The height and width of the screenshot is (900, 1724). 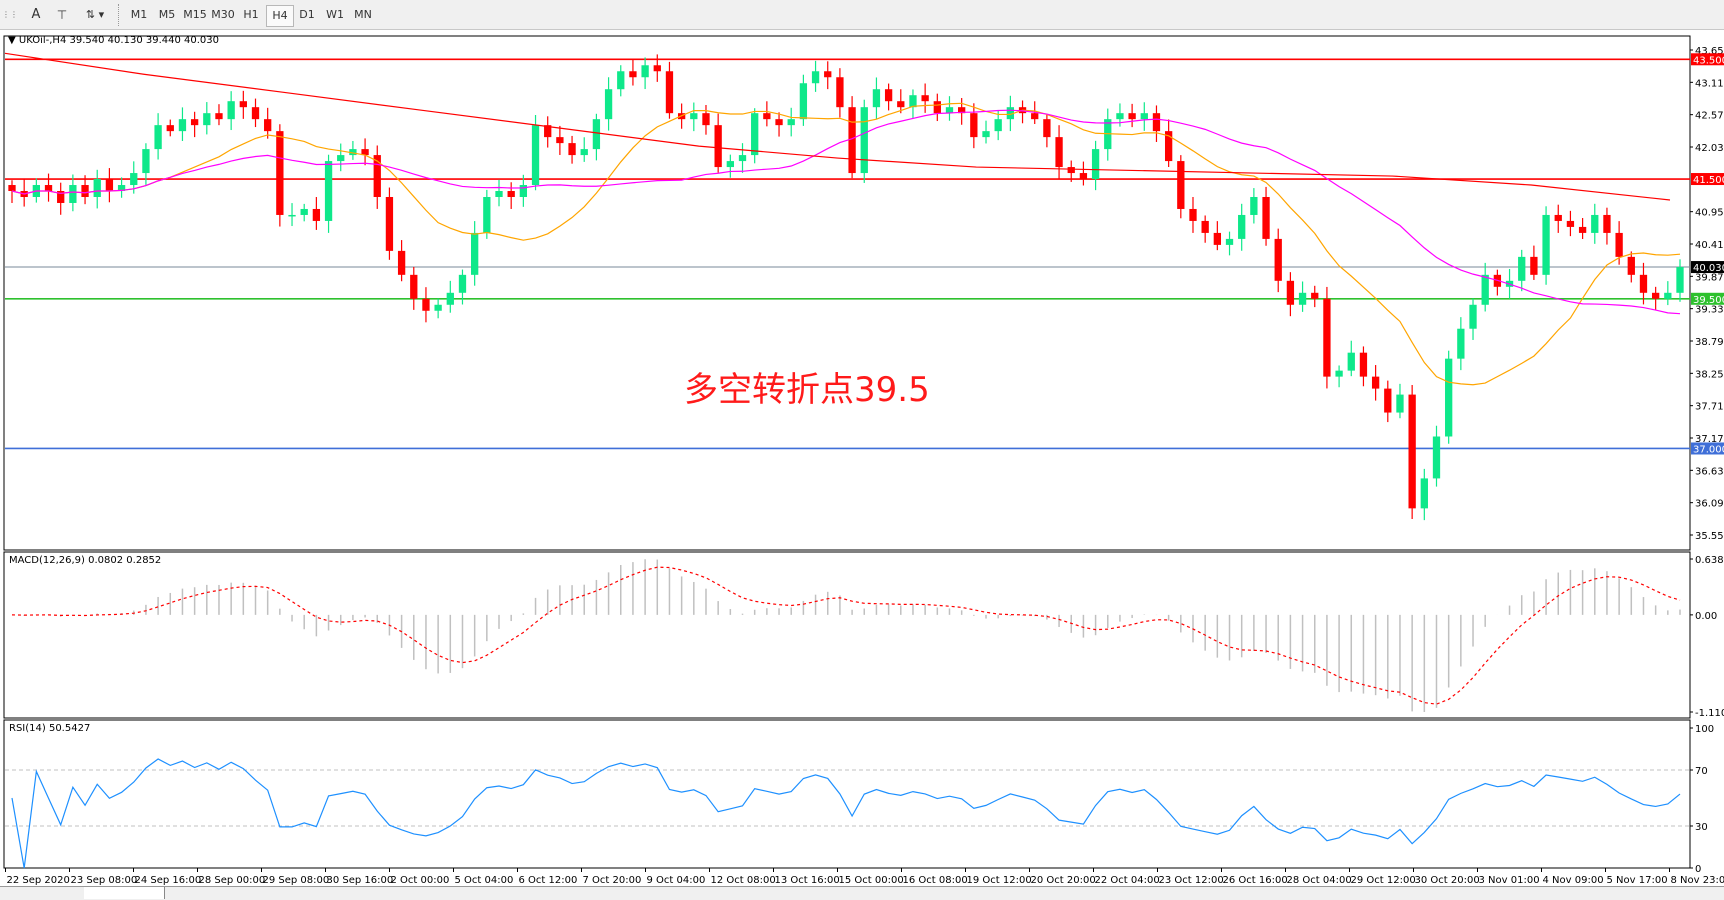 I want to click on chart-tab-active, so click(x=124, y=893).